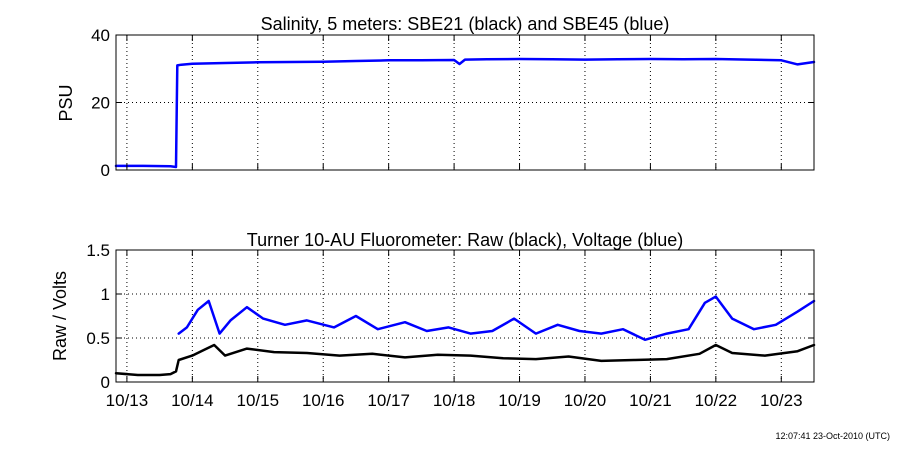  I want to click on fluorometer-x-tick-label: 10/15, so click(258, 400).